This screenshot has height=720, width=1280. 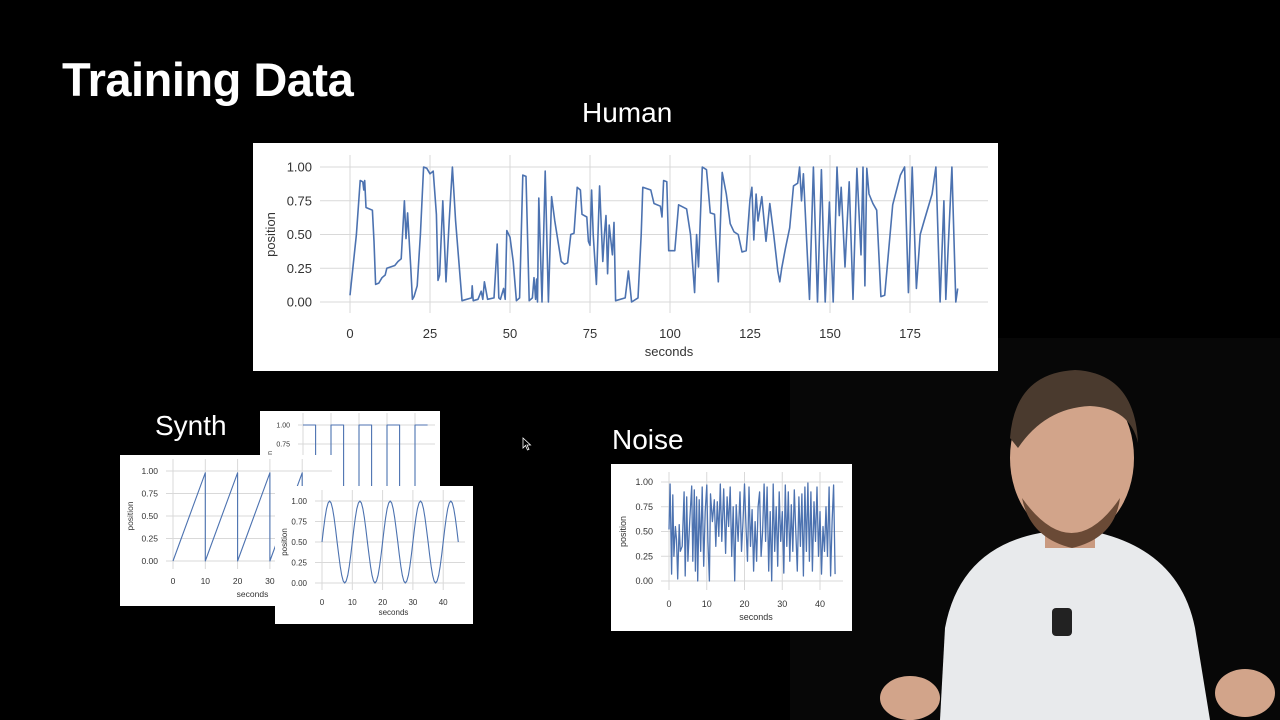 I want to click on slide-title: Training Data, so click(x=208, y=79).